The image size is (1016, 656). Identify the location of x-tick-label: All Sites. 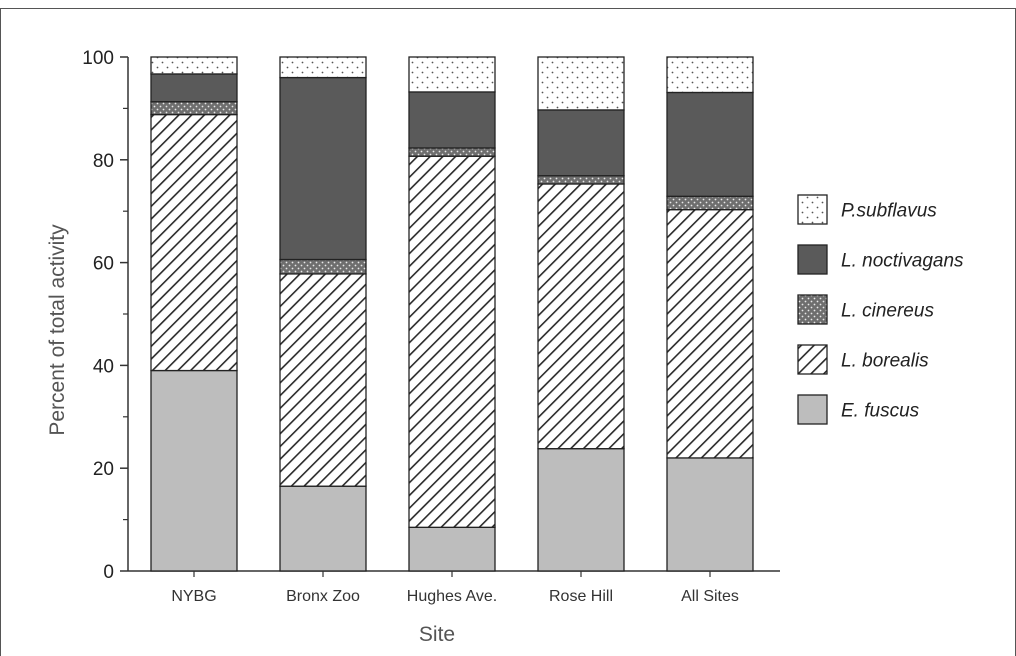
(710, 596).